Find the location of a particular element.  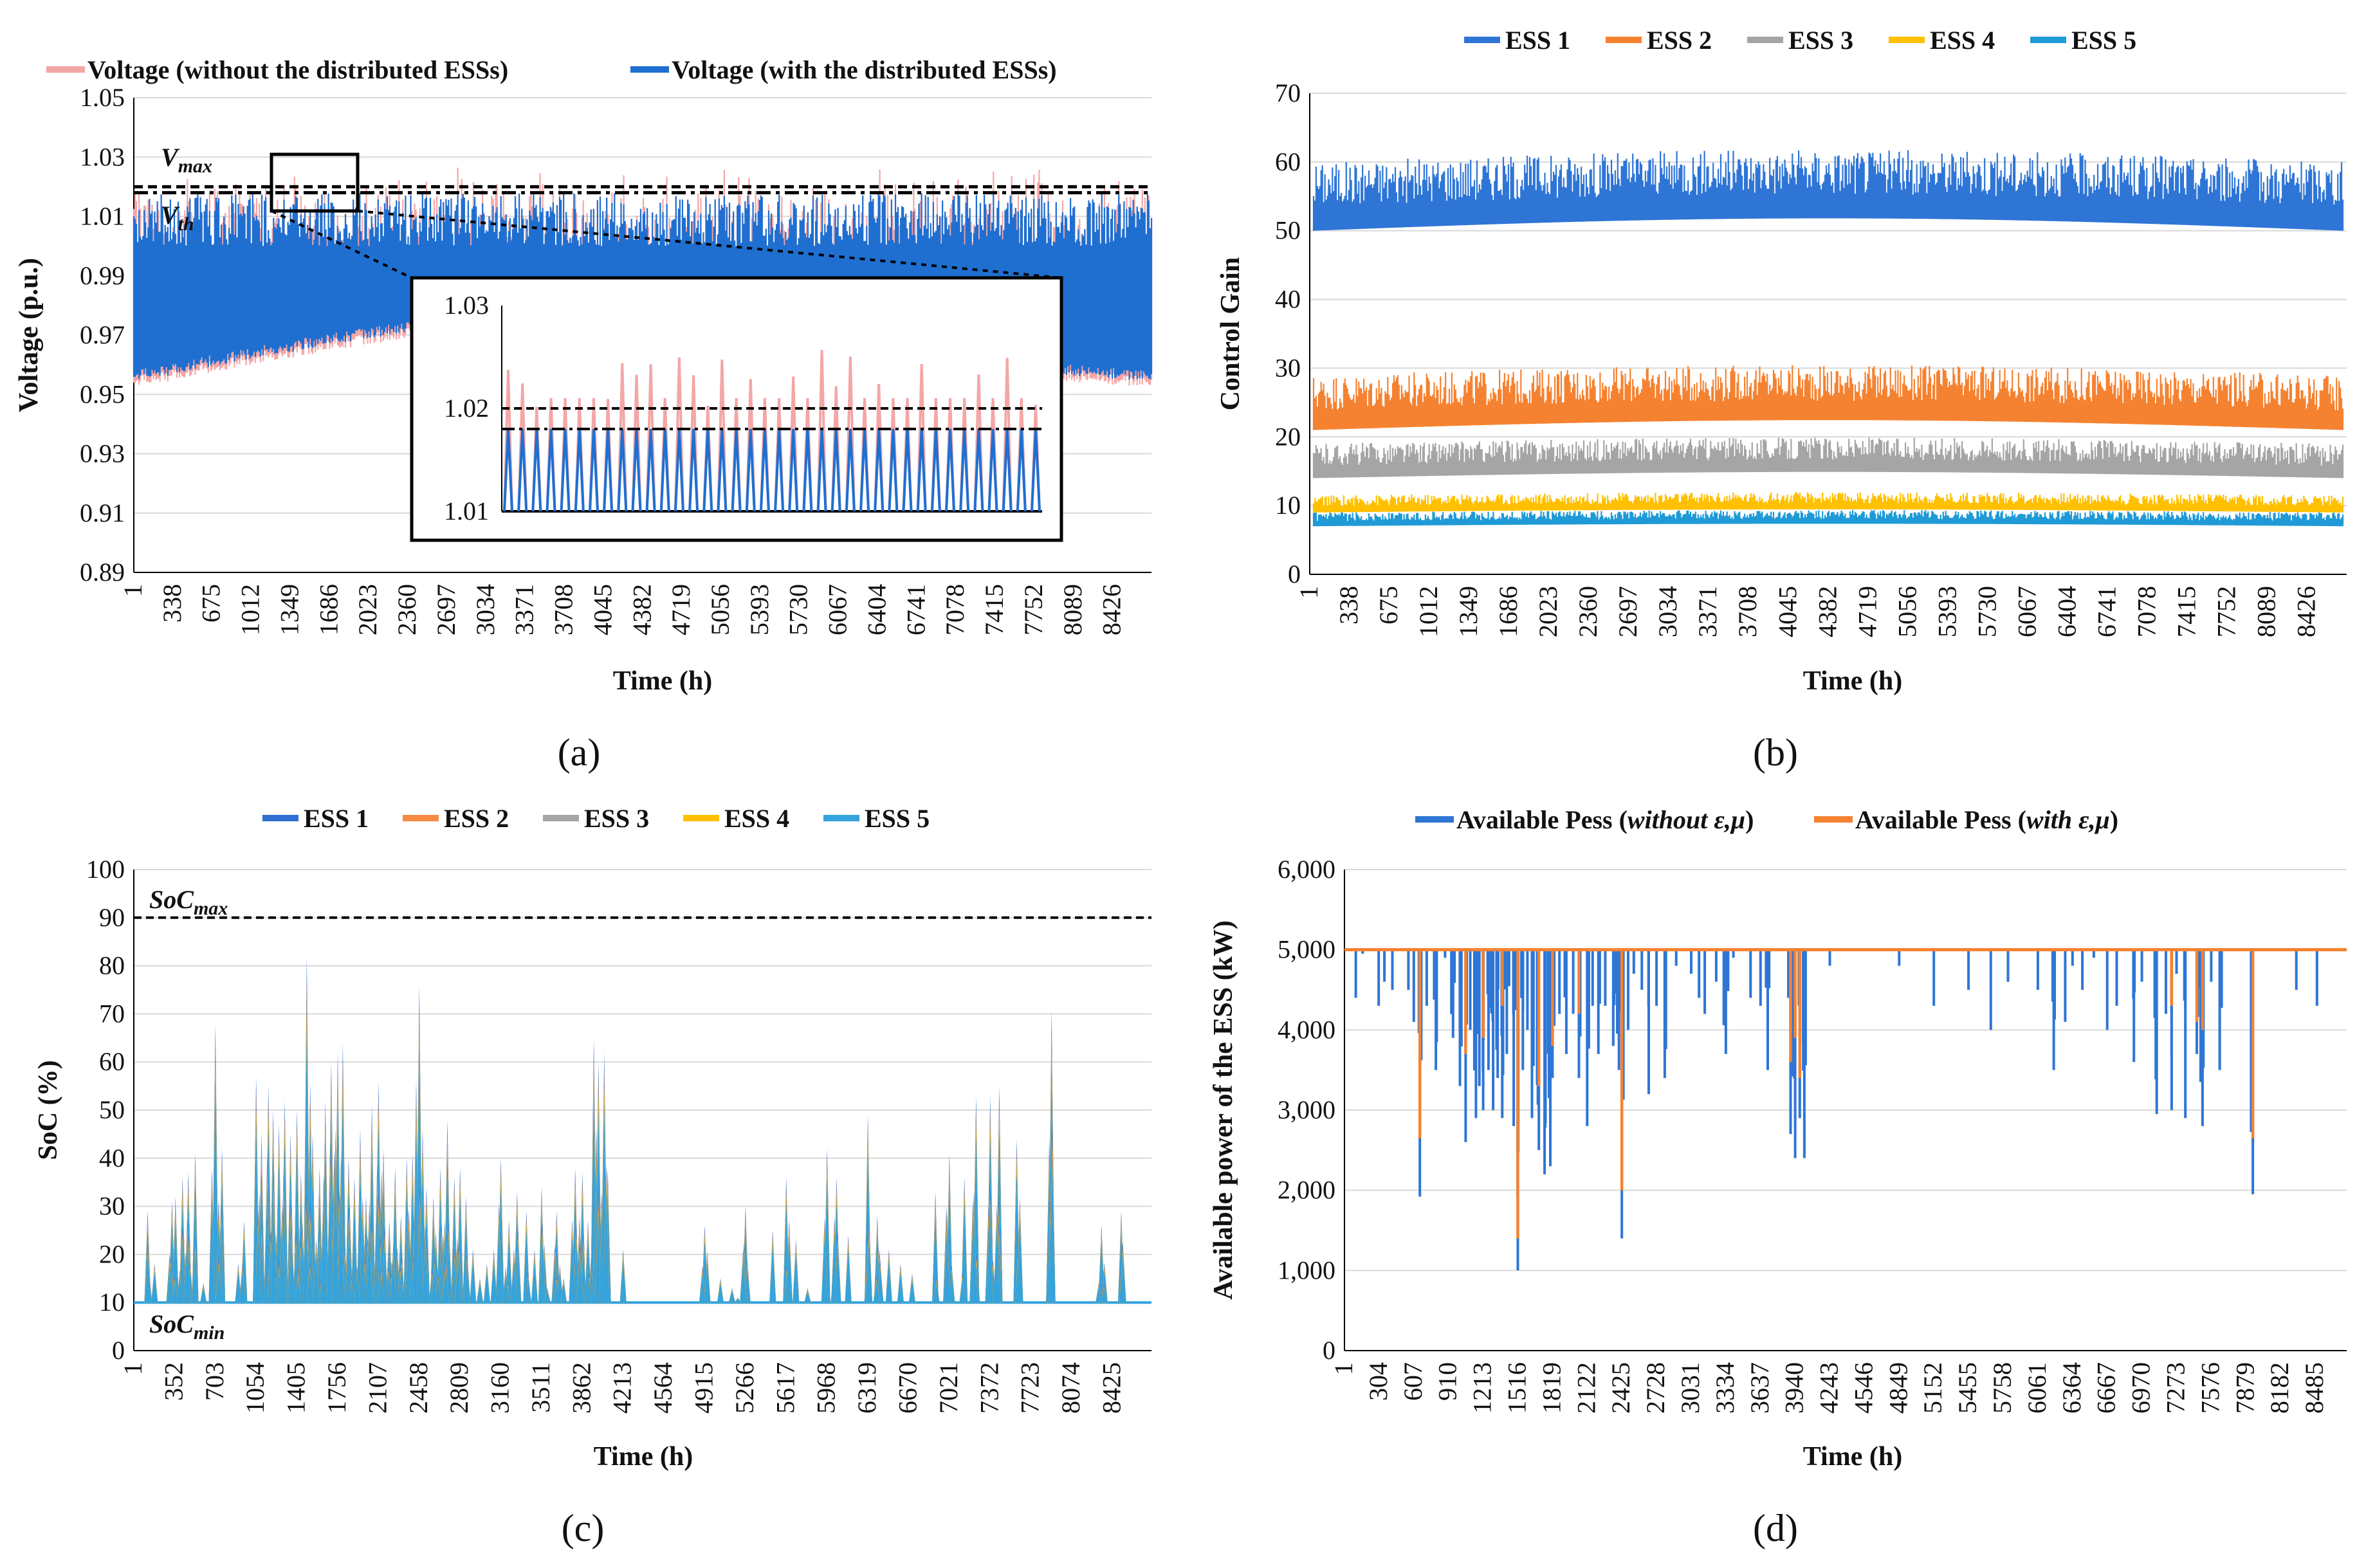

y-axis-label-b: Control Gain is located at coordinates (1230, 333).